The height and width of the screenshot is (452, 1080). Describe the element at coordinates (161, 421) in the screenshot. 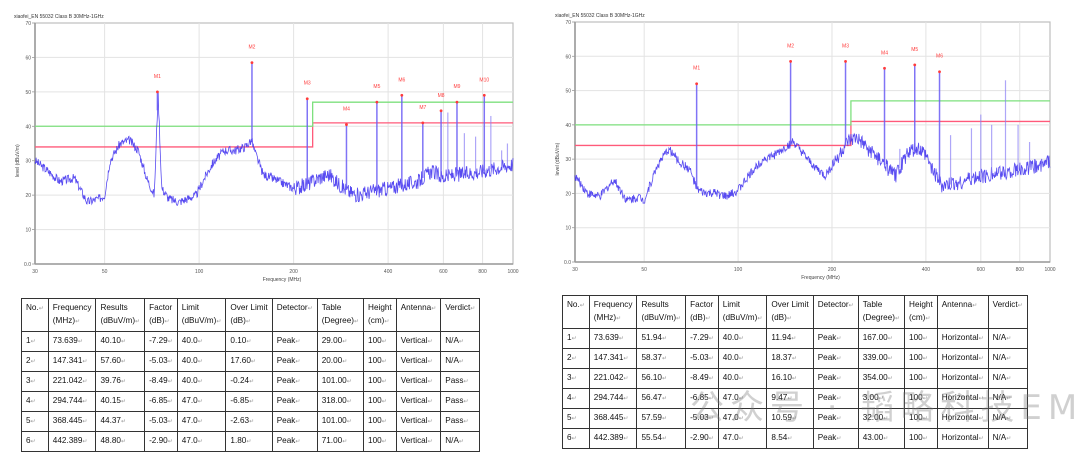

I see `table-cell: -5.03↵` at that location.